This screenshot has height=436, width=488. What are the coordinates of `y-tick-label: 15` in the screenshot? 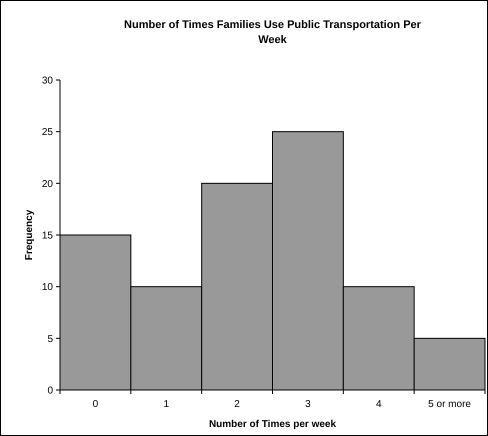 It's located at (48, 236).